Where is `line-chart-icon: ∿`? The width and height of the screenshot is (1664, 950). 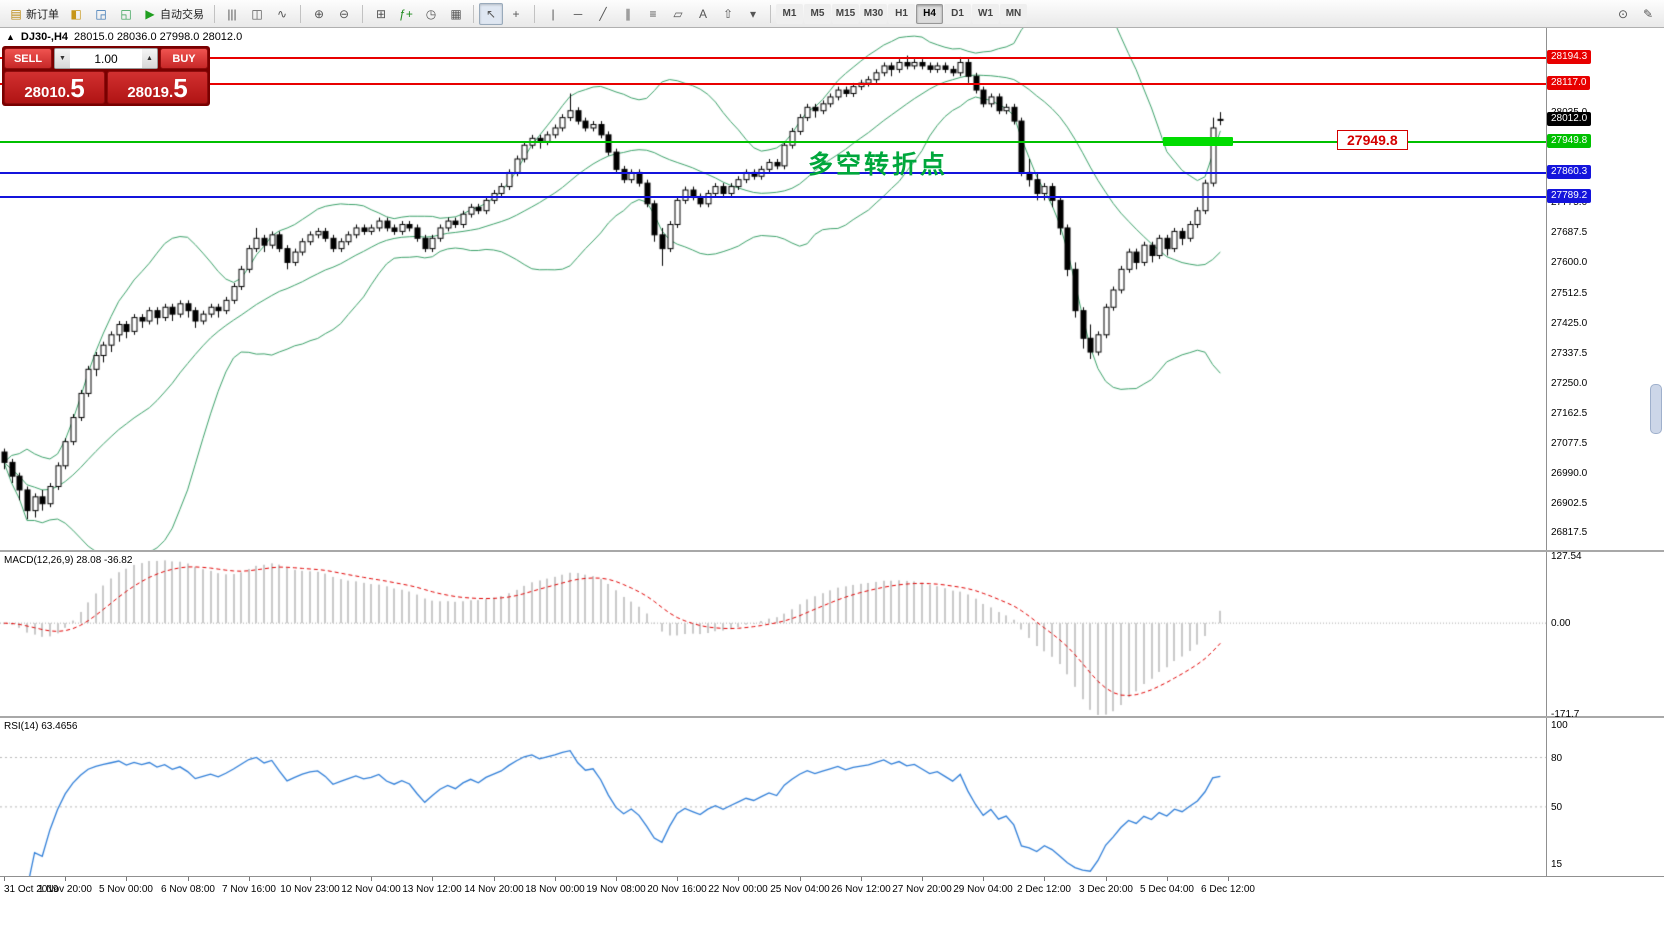
line-chart-icon: ∿ is located at coordinates (282, 13).